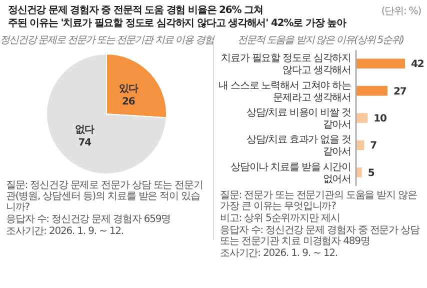 This screenshot has width=427, height=288. Describe the element at coordinates (85, 143) in the screenshot. I see `data-label: 74` at that location.